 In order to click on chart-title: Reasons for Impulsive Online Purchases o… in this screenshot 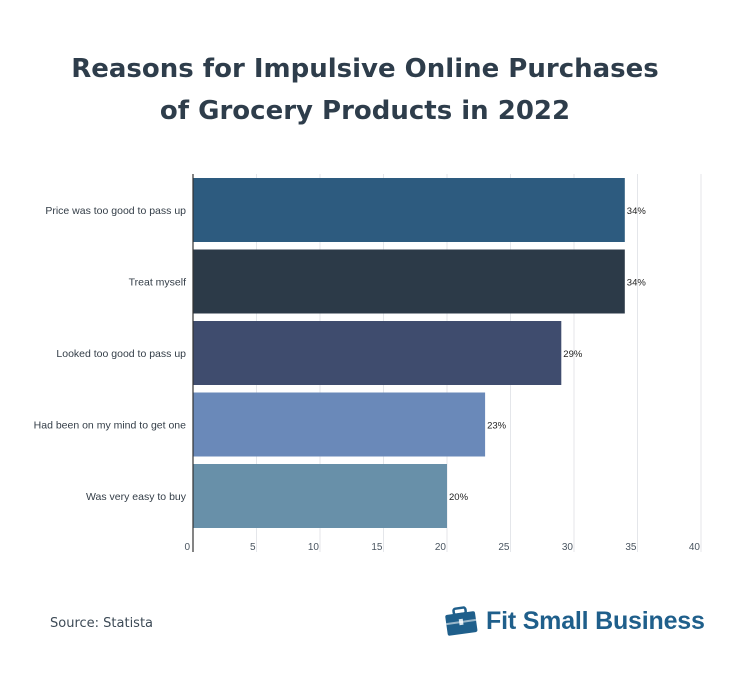, I will do `click(365, 90)`.